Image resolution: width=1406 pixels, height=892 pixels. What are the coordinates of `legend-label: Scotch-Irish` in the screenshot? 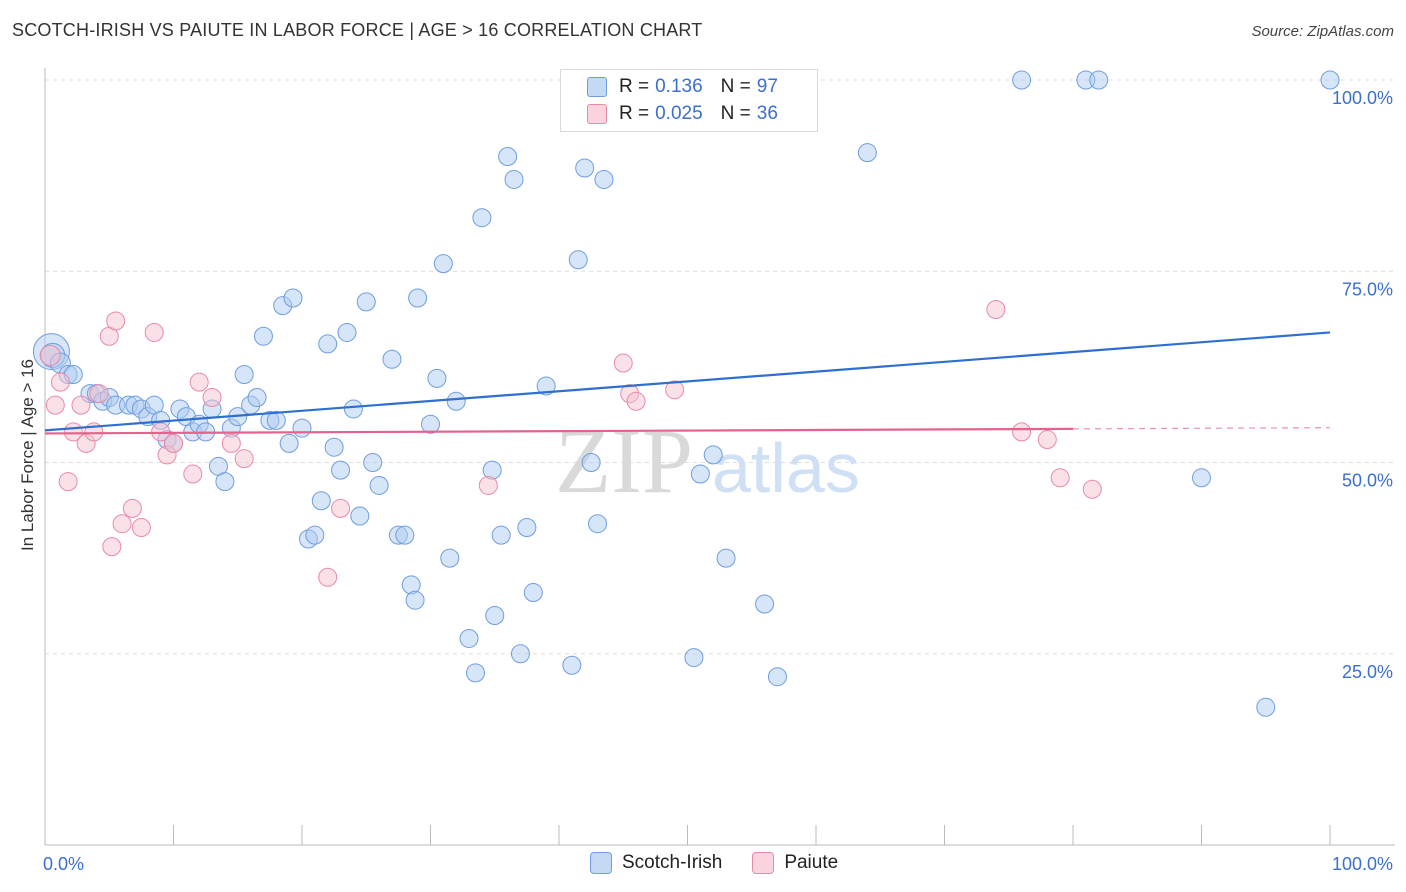 It's located at (672, 862).